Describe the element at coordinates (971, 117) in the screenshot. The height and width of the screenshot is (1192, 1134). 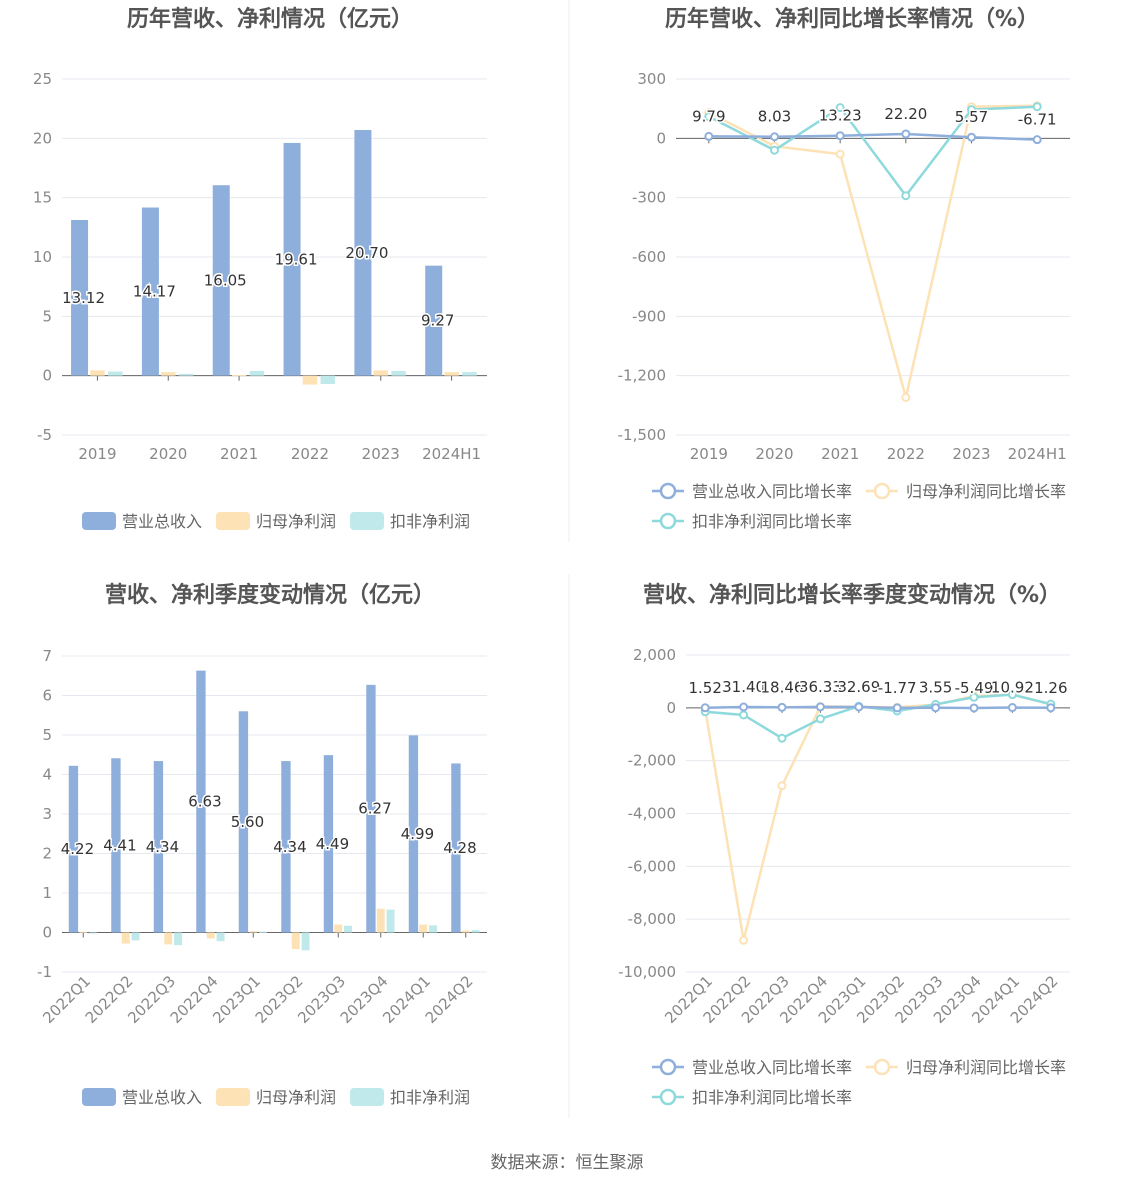
I see `data-label: 5.57` at that location.